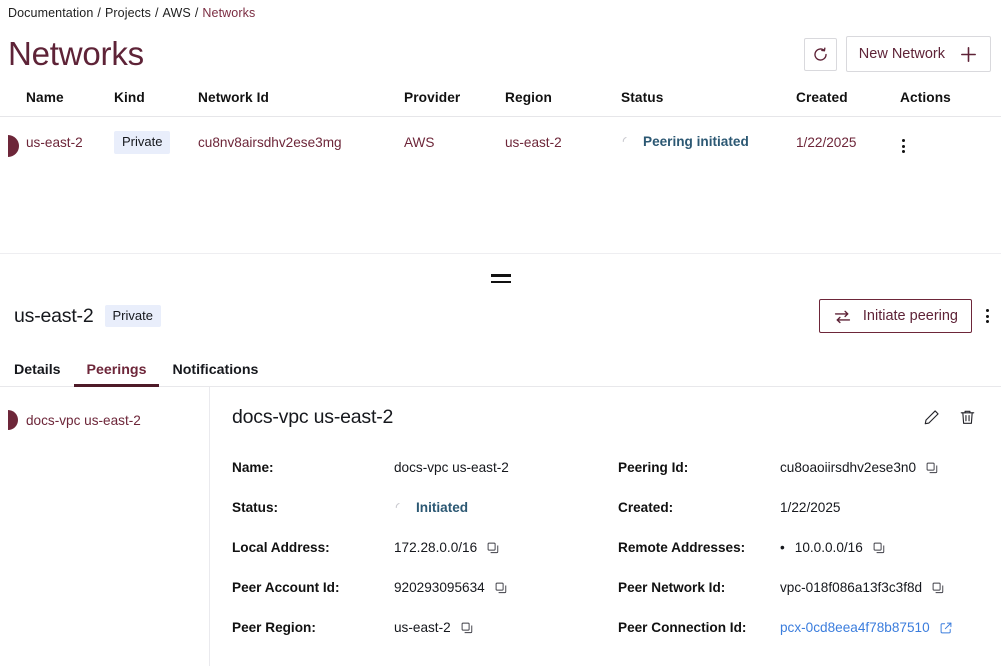 Image resolution: width=1001 pixels, height=666 pixels. What do you see at coordinates (436, 547) in the screenshot?
I see `field-value: 172.28.0.0/16` at bounding box center [436, 547].